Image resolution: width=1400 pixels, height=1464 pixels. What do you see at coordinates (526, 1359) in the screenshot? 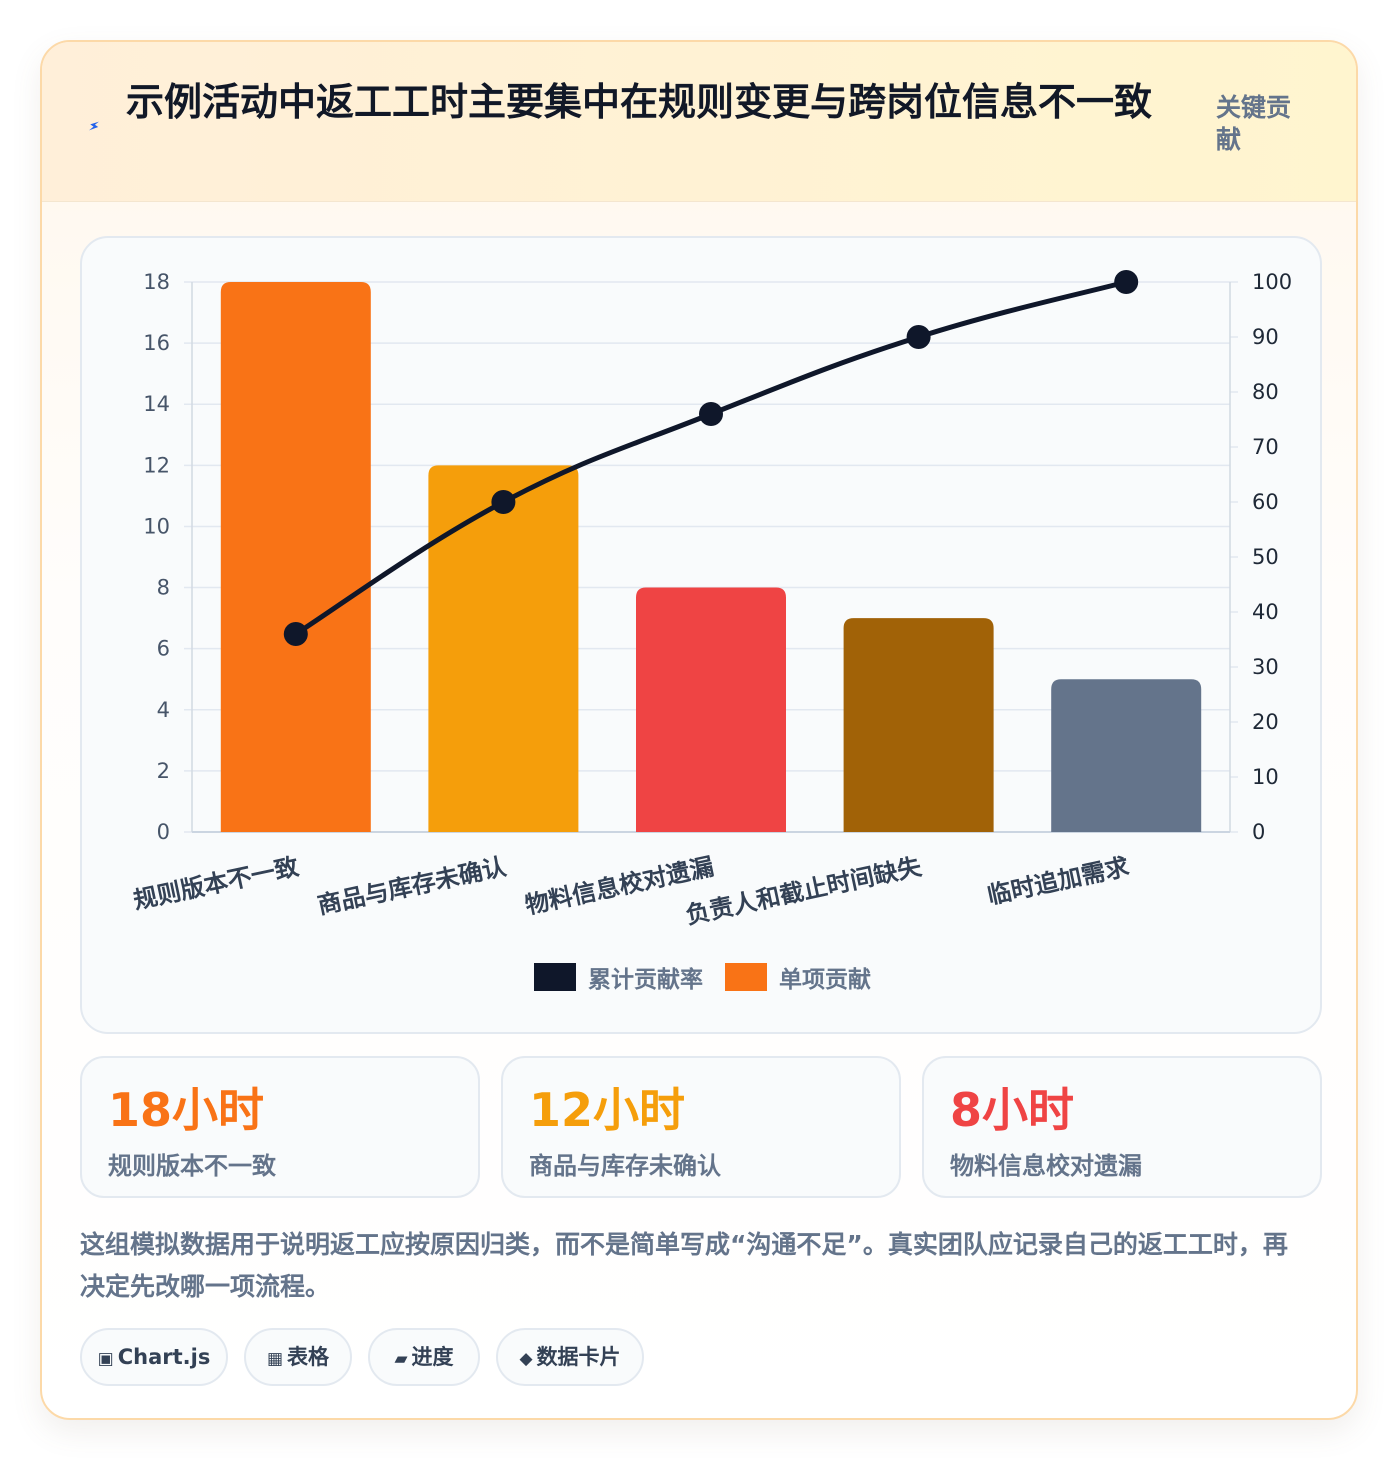
I see `data-card-icon: ◆` at bounding box center [526, 1359].